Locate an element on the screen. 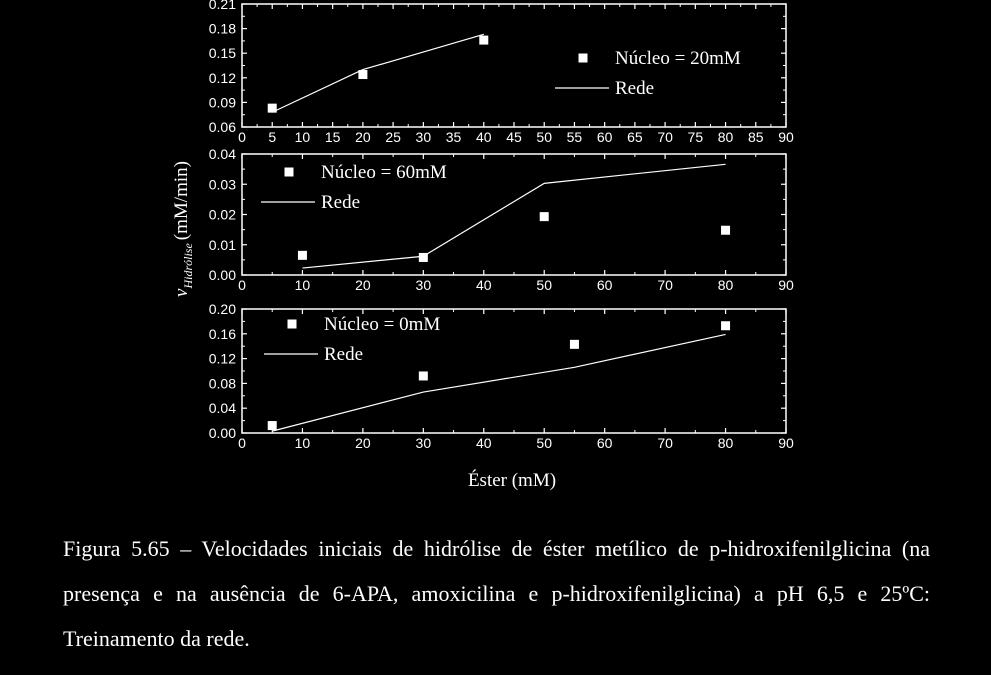 Image resolution: width=991 pixels, height=675 pixels. x-tick-label: 65 is located at coordinates (635, 137).